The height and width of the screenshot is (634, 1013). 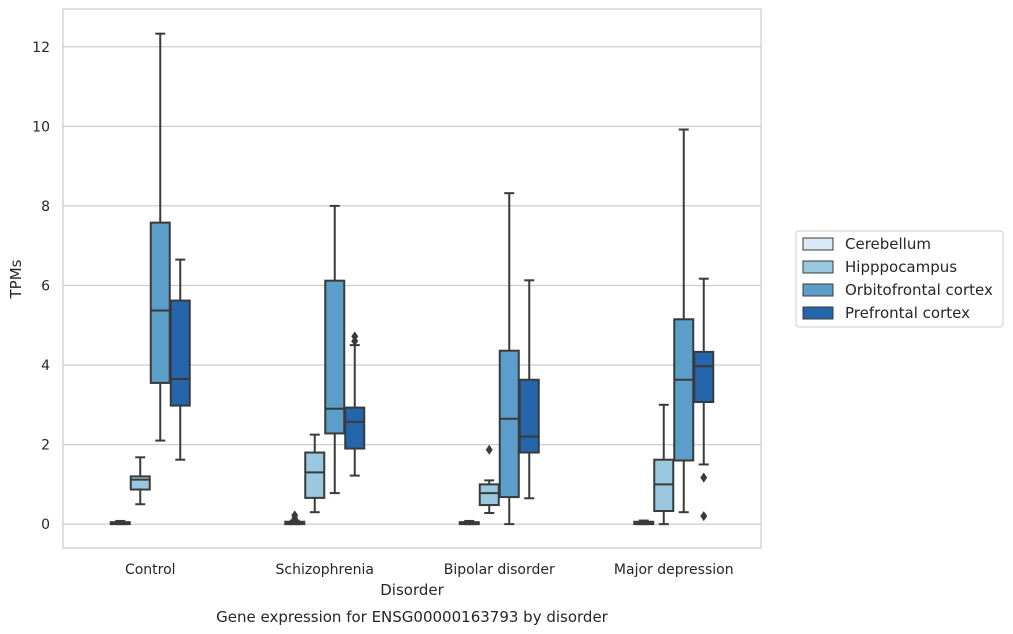 I want to click on y-tick-label: 10, so click(x=41, y=127).